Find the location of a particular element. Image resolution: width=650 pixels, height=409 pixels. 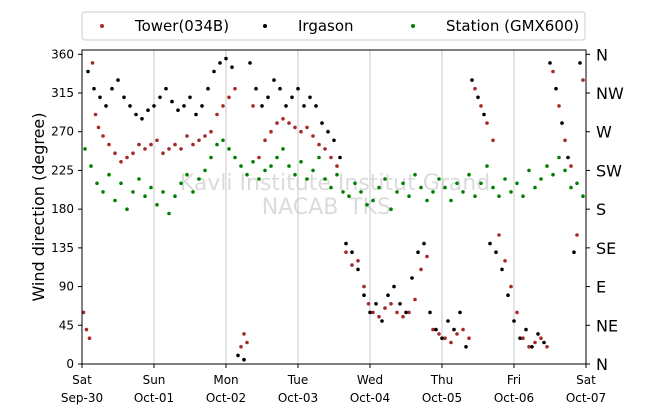

compass-axis-ticks: N NE E SE S SW W NW N is located at coordinates (605, 209).